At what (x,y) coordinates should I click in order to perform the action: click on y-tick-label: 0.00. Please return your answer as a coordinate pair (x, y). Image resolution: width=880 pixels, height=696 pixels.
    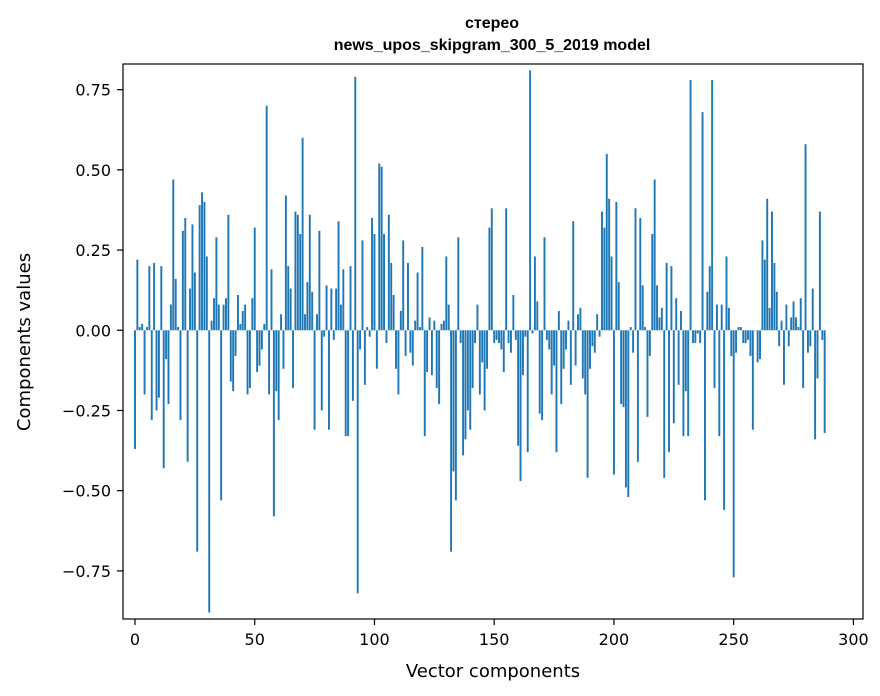
    Looking at the image, I should click on (93, 330).